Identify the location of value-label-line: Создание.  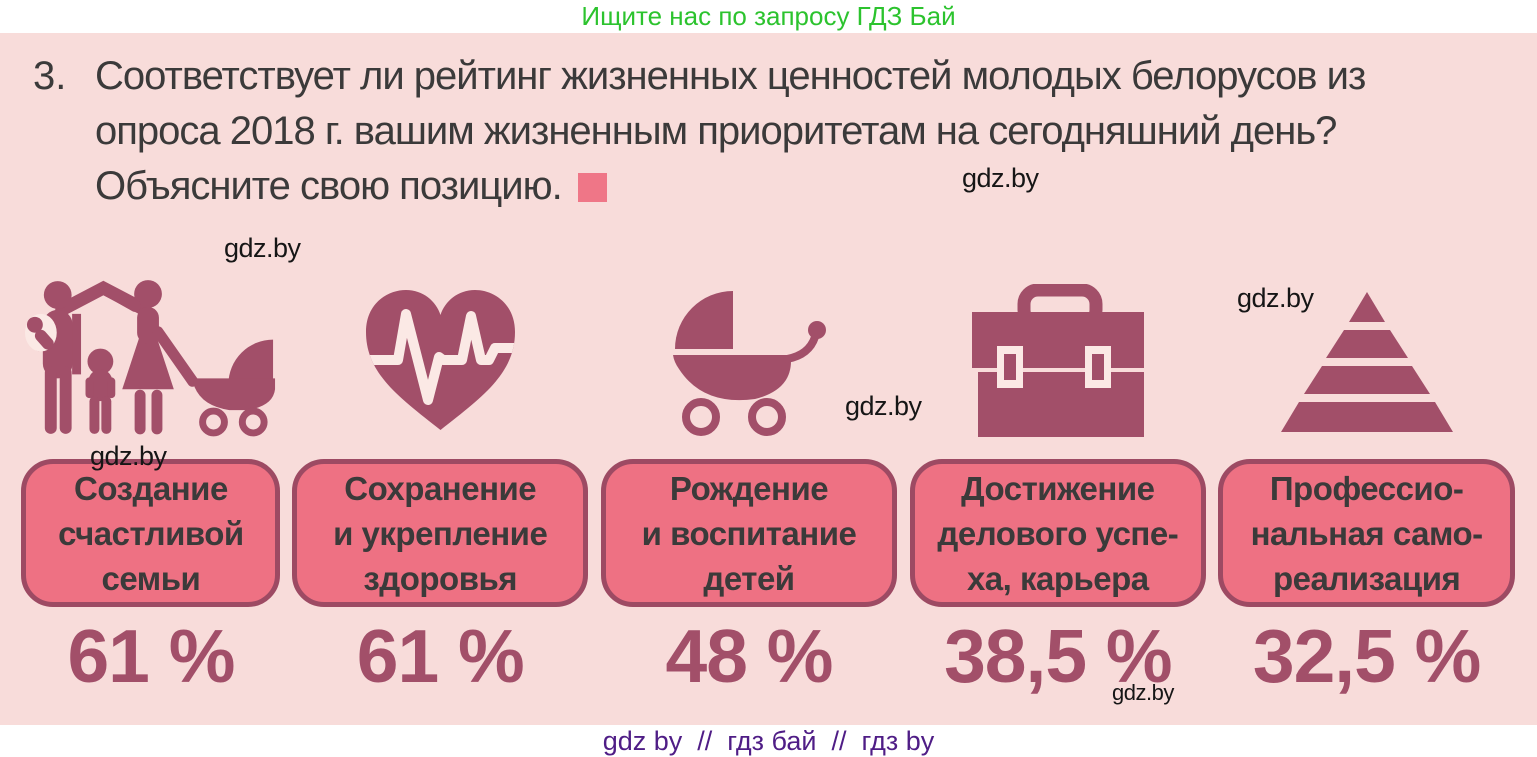
(150, 488).